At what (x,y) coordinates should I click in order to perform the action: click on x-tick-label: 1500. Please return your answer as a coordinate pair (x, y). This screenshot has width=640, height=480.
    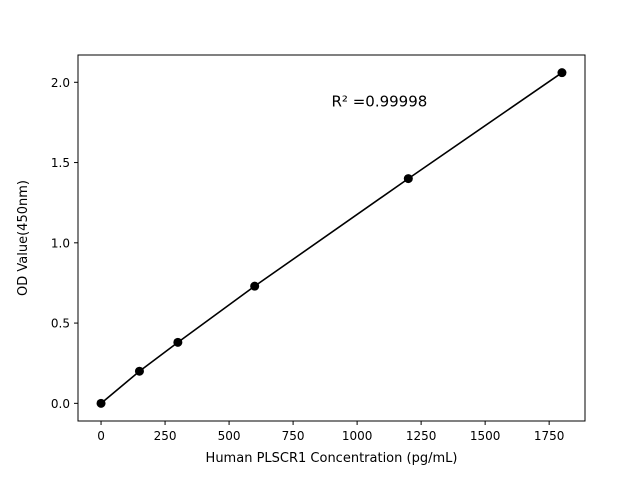
    Looking at the image, I should click on (485, 436).